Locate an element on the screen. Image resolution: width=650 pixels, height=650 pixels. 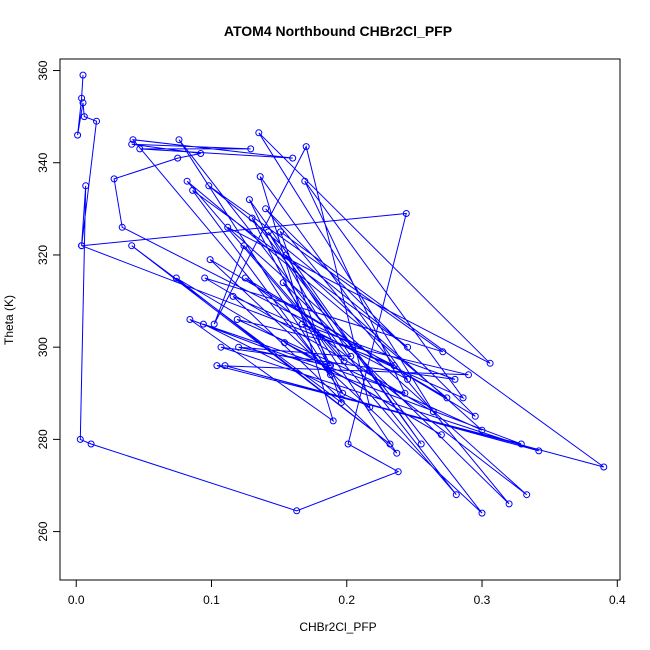
y-tick-label: 280 is located at coordinates (43, 439).